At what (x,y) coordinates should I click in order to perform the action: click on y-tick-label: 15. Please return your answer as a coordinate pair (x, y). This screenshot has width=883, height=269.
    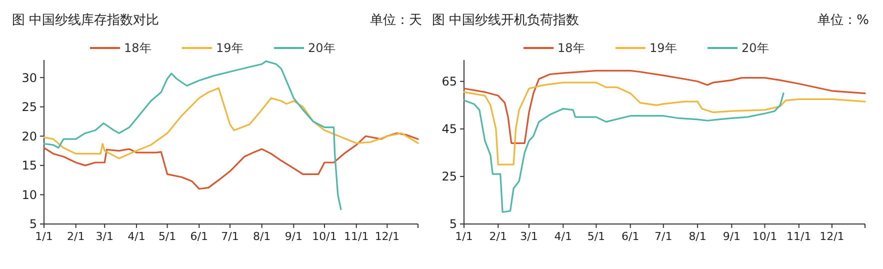
    Looking at the image, I should click on (29, 165).